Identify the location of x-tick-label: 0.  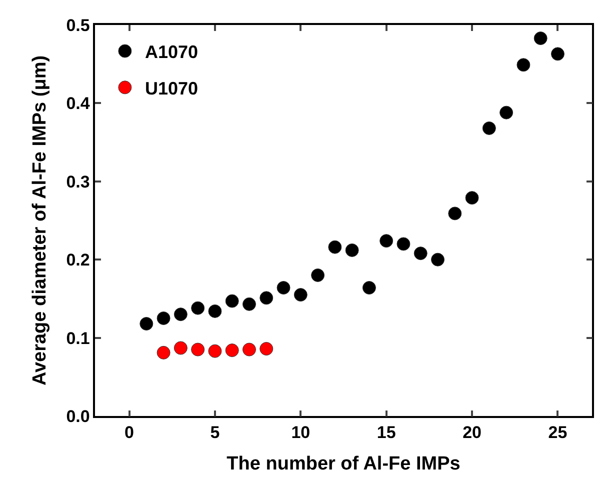
(129, 432).